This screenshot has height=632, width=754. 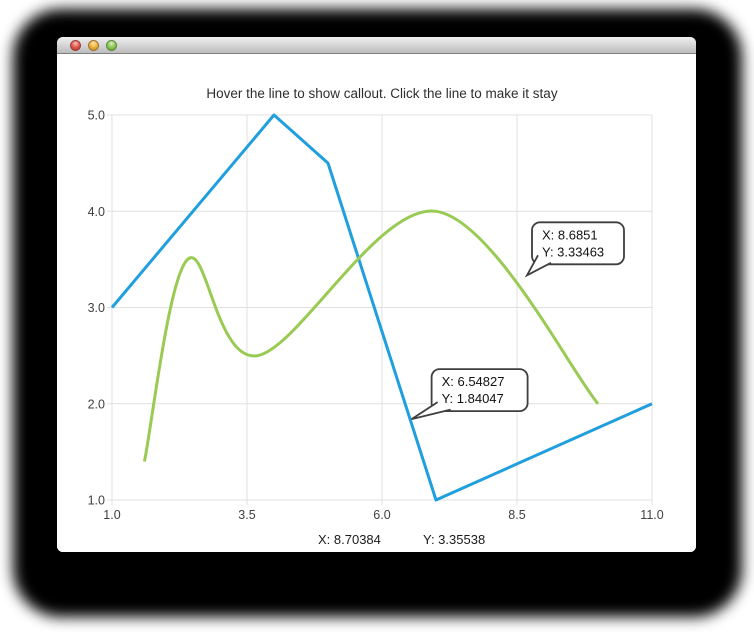 What do you see at coordinates (454, 539) in the screenshot?
I see `hover-coord-y: Y: 3.35538` at bounding box center [454, 539].